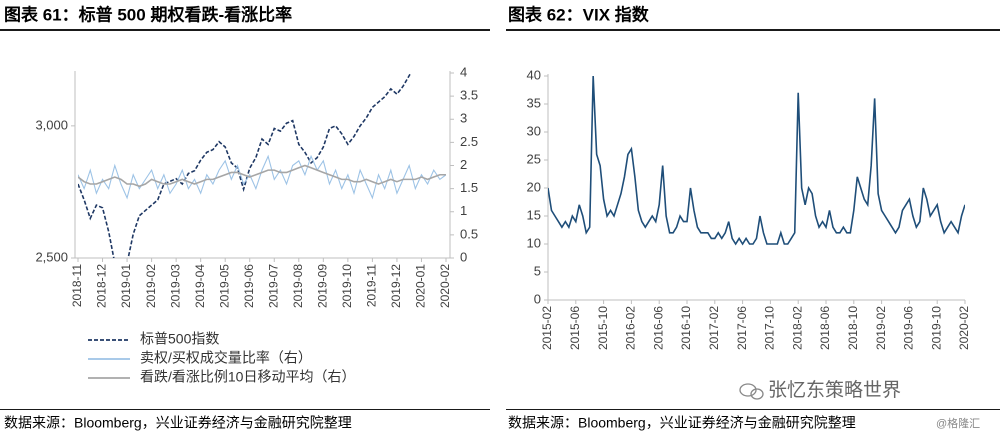 The width and height of the screenshot is (1000, 437). I want to click on x-tick-label: 2017-10, so click(770, 328).